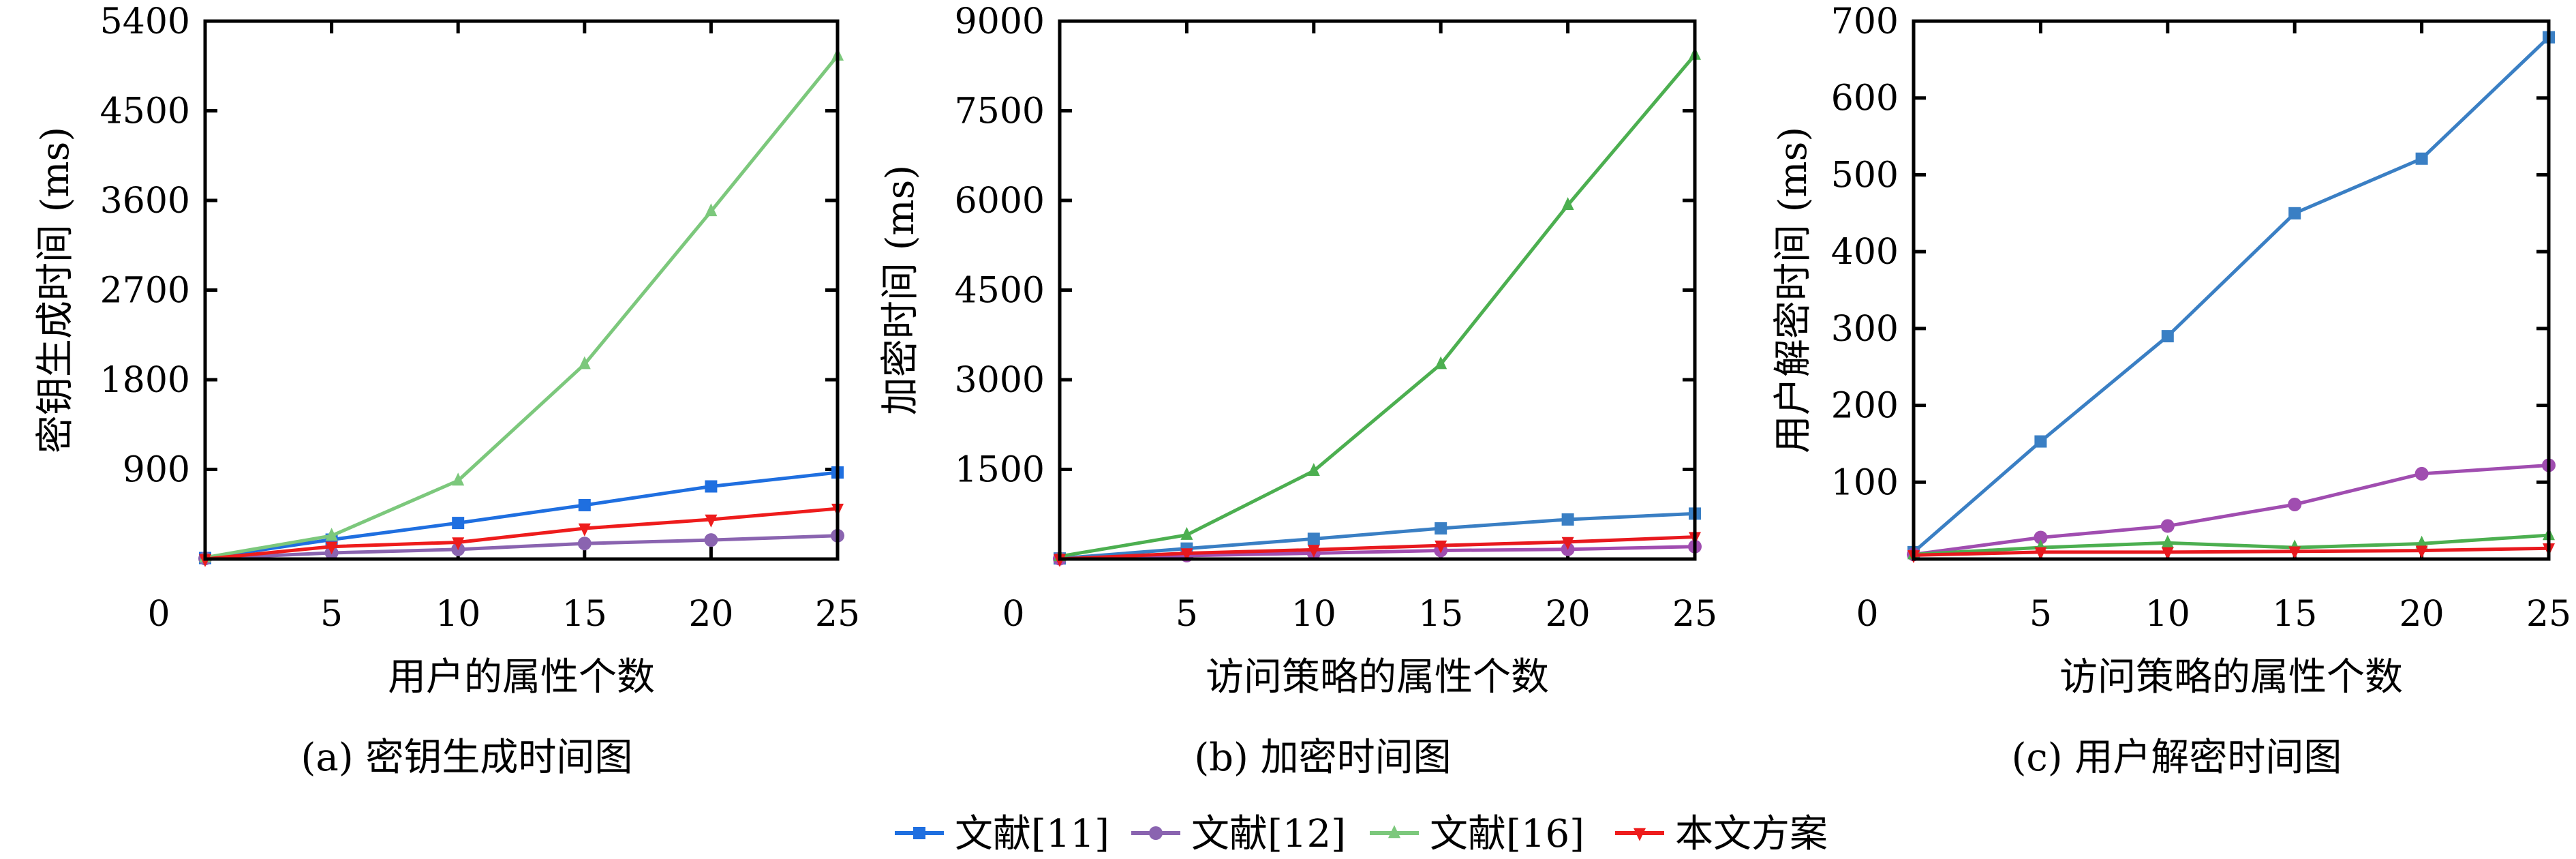 The image size is (2576, 859). What do you see at coordinates (145, 381) in the screenshot?
I see `y-tick-label: 1800` at bounding box center [145, 381].